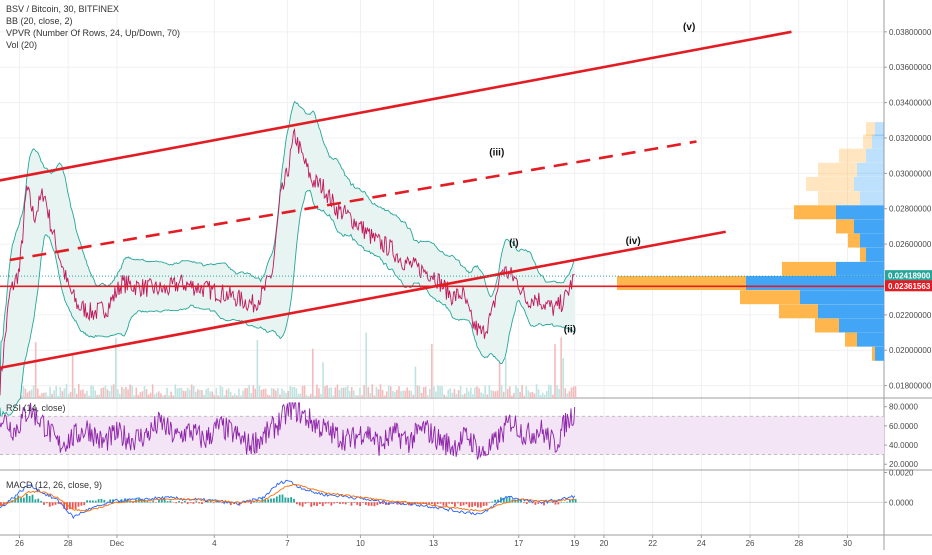  I want to click on legend-bb: BB (20, close, 2), so click(93, 21).